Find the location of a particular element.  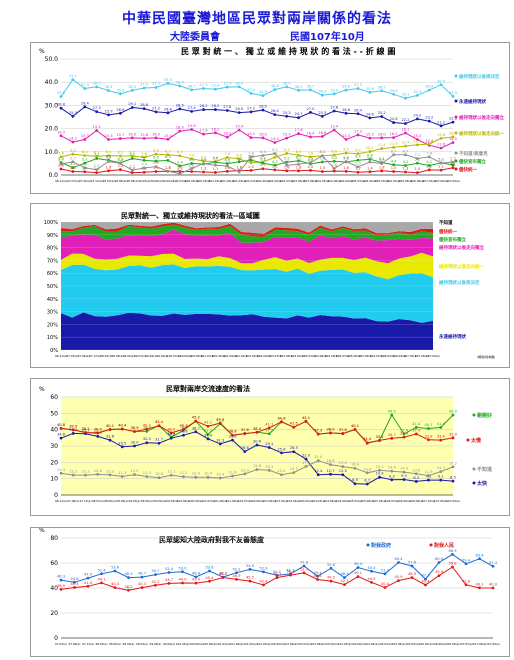

data-label: 1.6 is located at coordinates (227, 168).